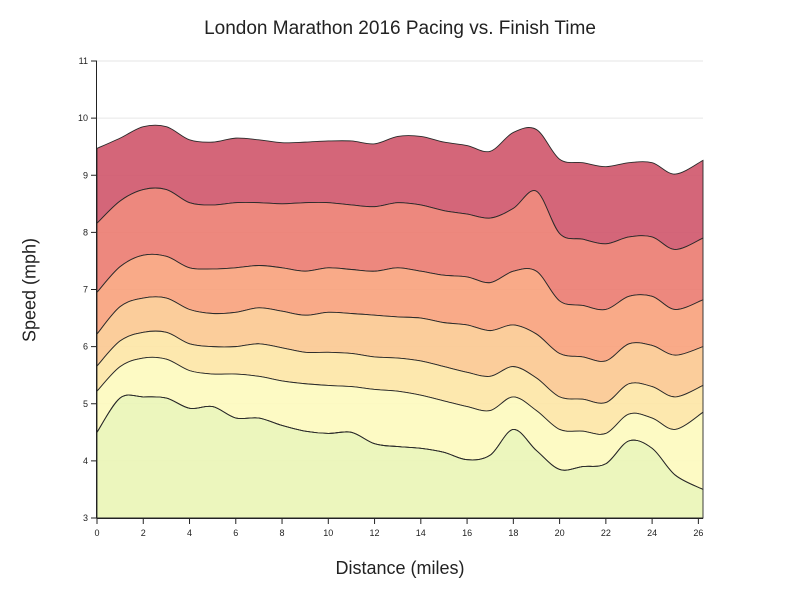  I want to click on y-tick-label: 7, so click(85, 290).